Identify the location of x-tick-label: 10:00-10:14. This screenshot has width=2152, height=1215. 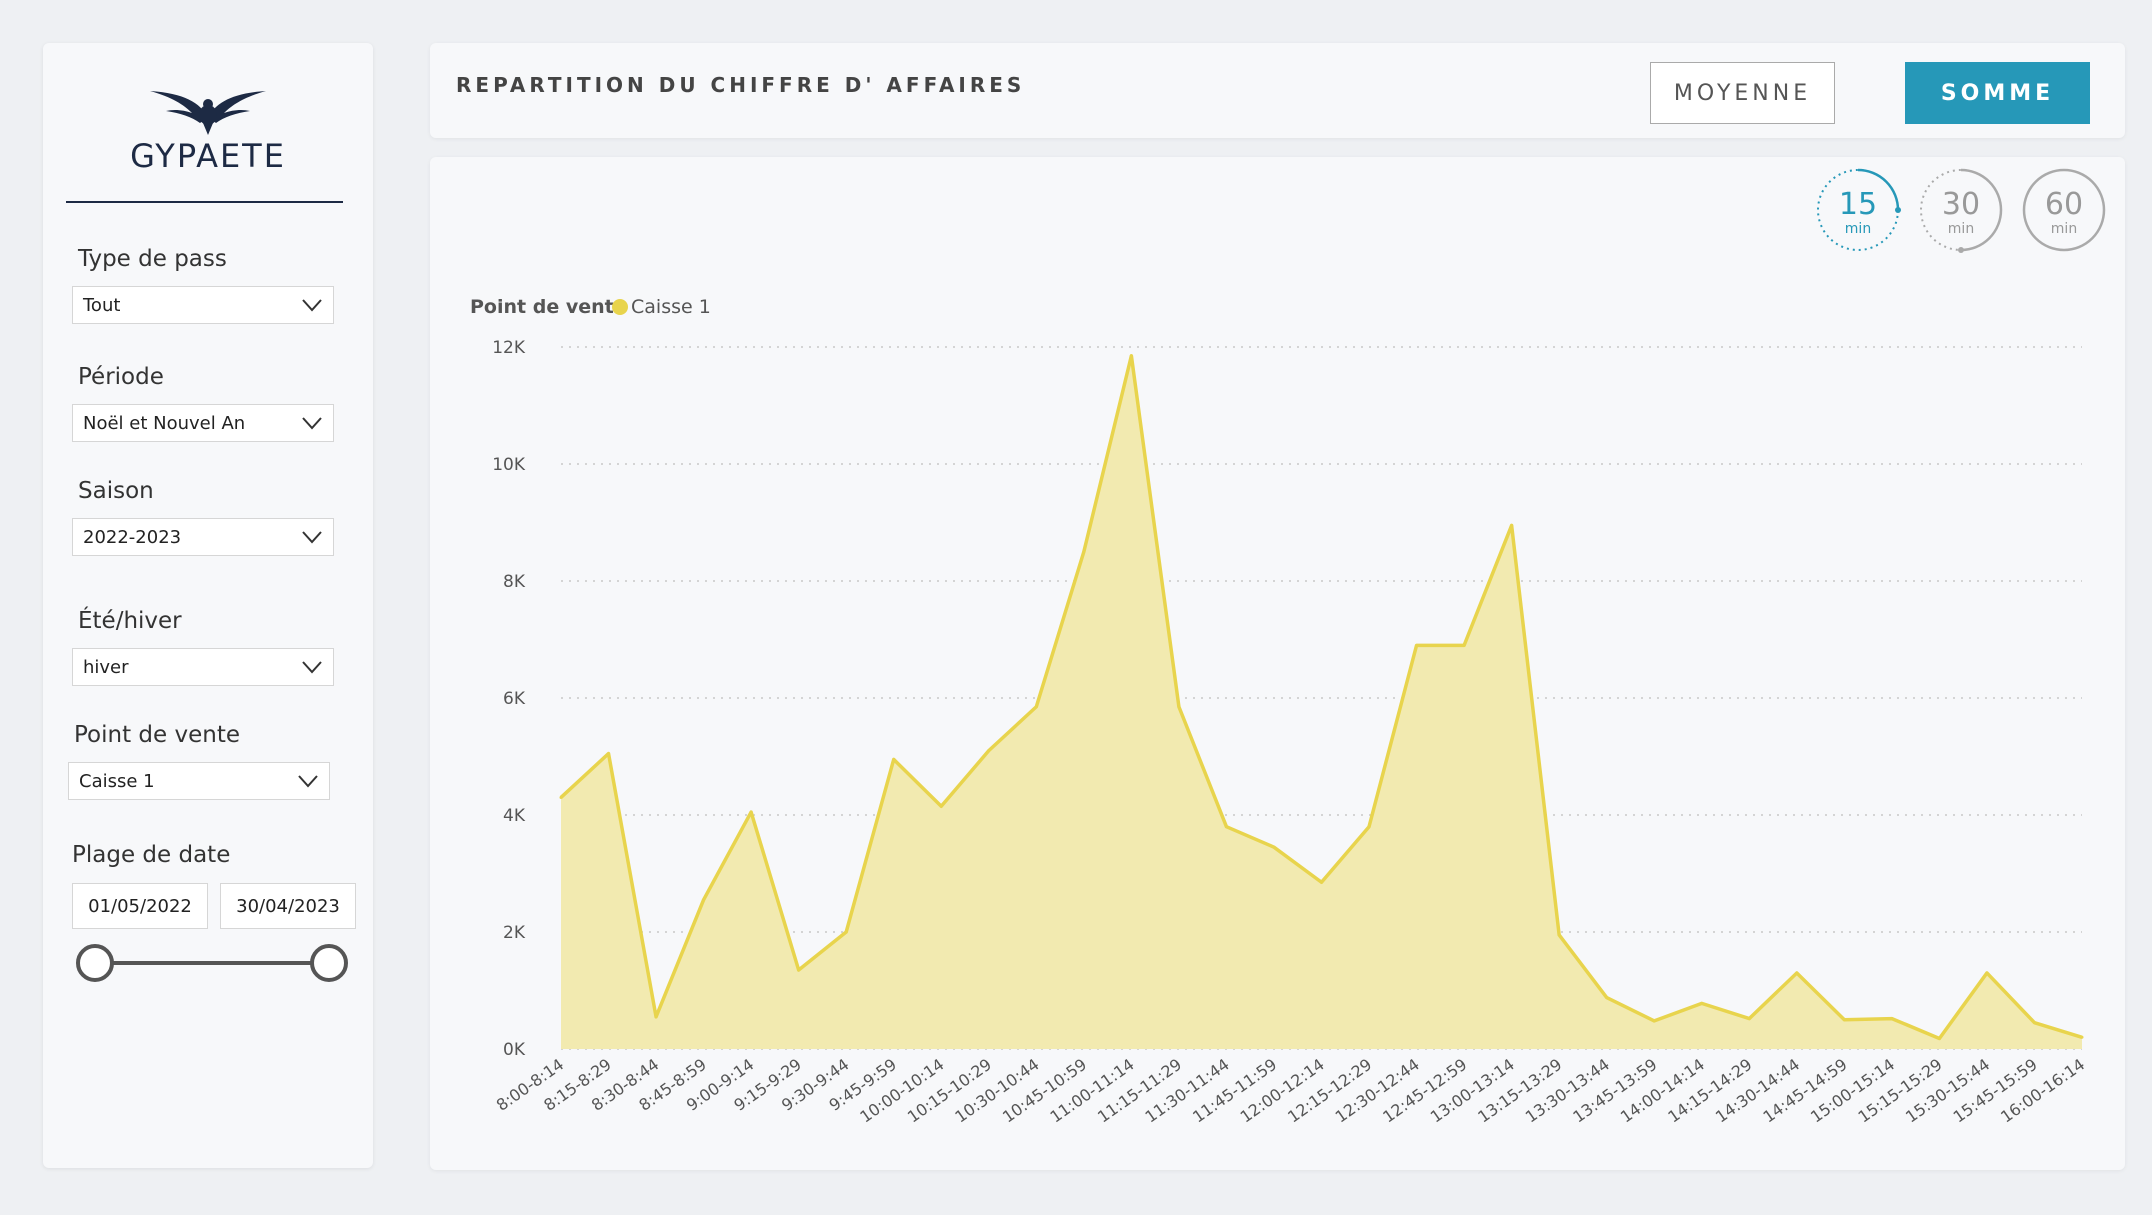
(901, 1091).